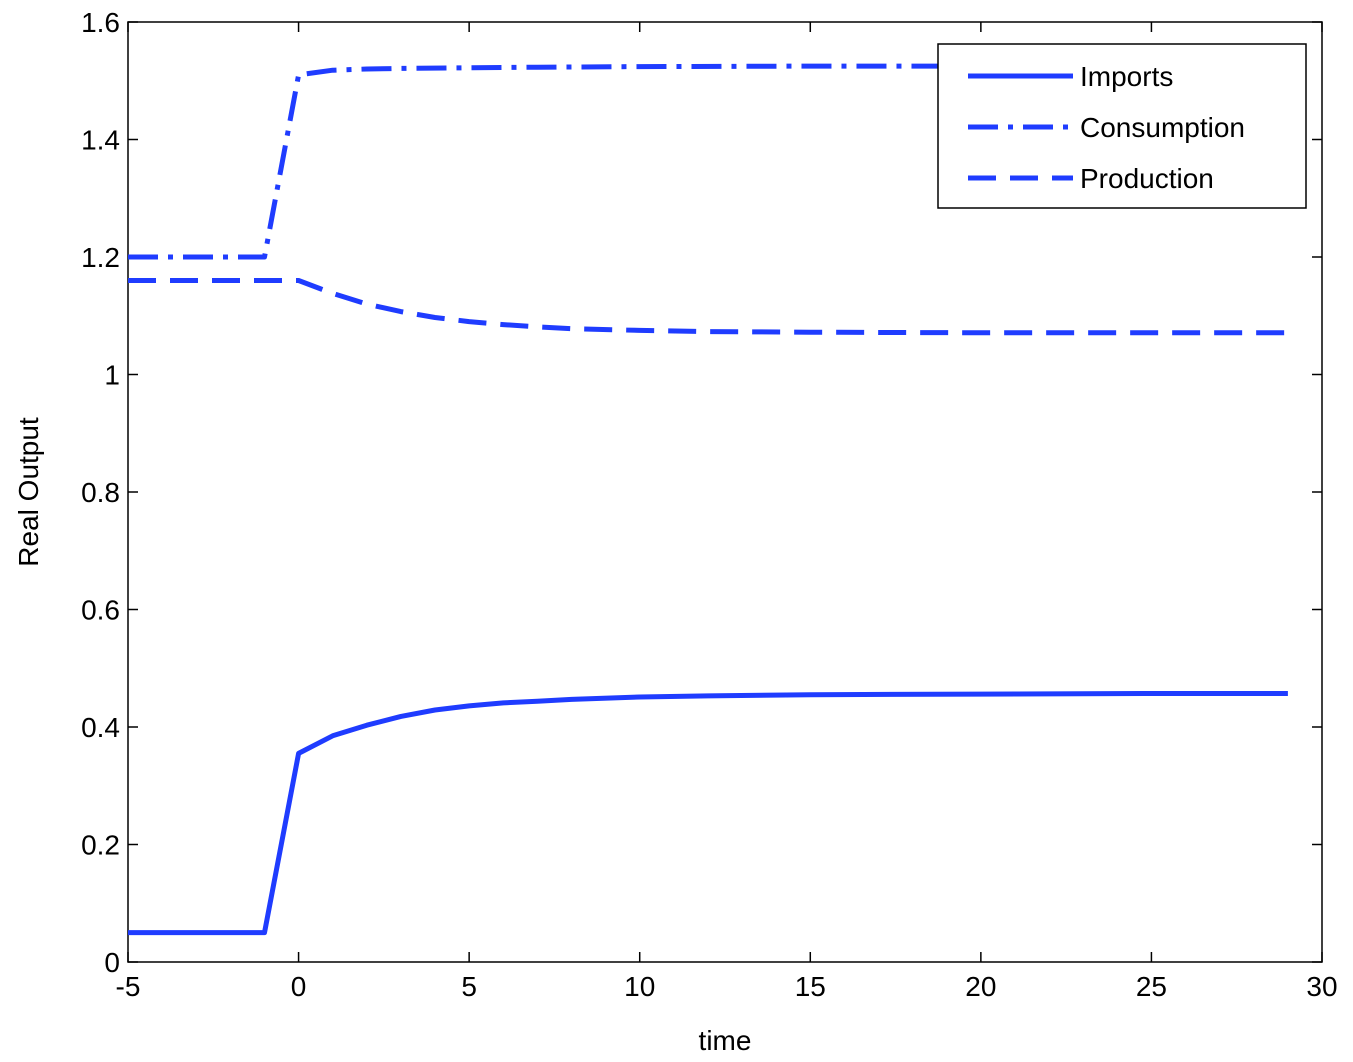  What do you see at coordinates (28, 492) in the screenshot?
I see `y-axis-title: Real Output` at bounding box center [28, 492].